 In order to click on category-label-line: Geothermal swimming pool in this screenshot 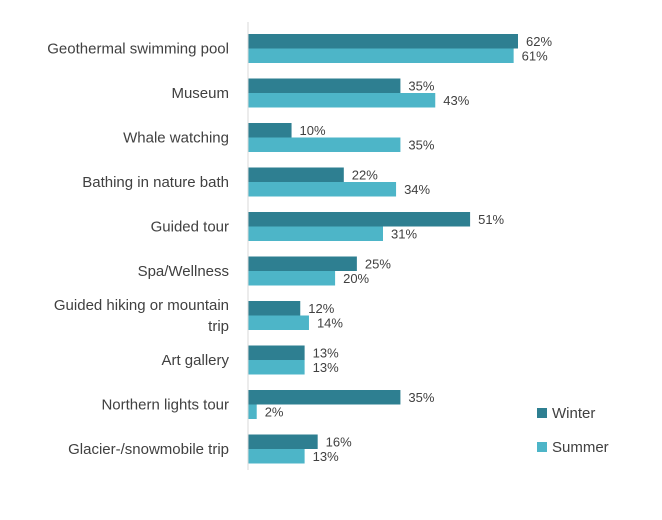, I will do `click(138, 49)`.